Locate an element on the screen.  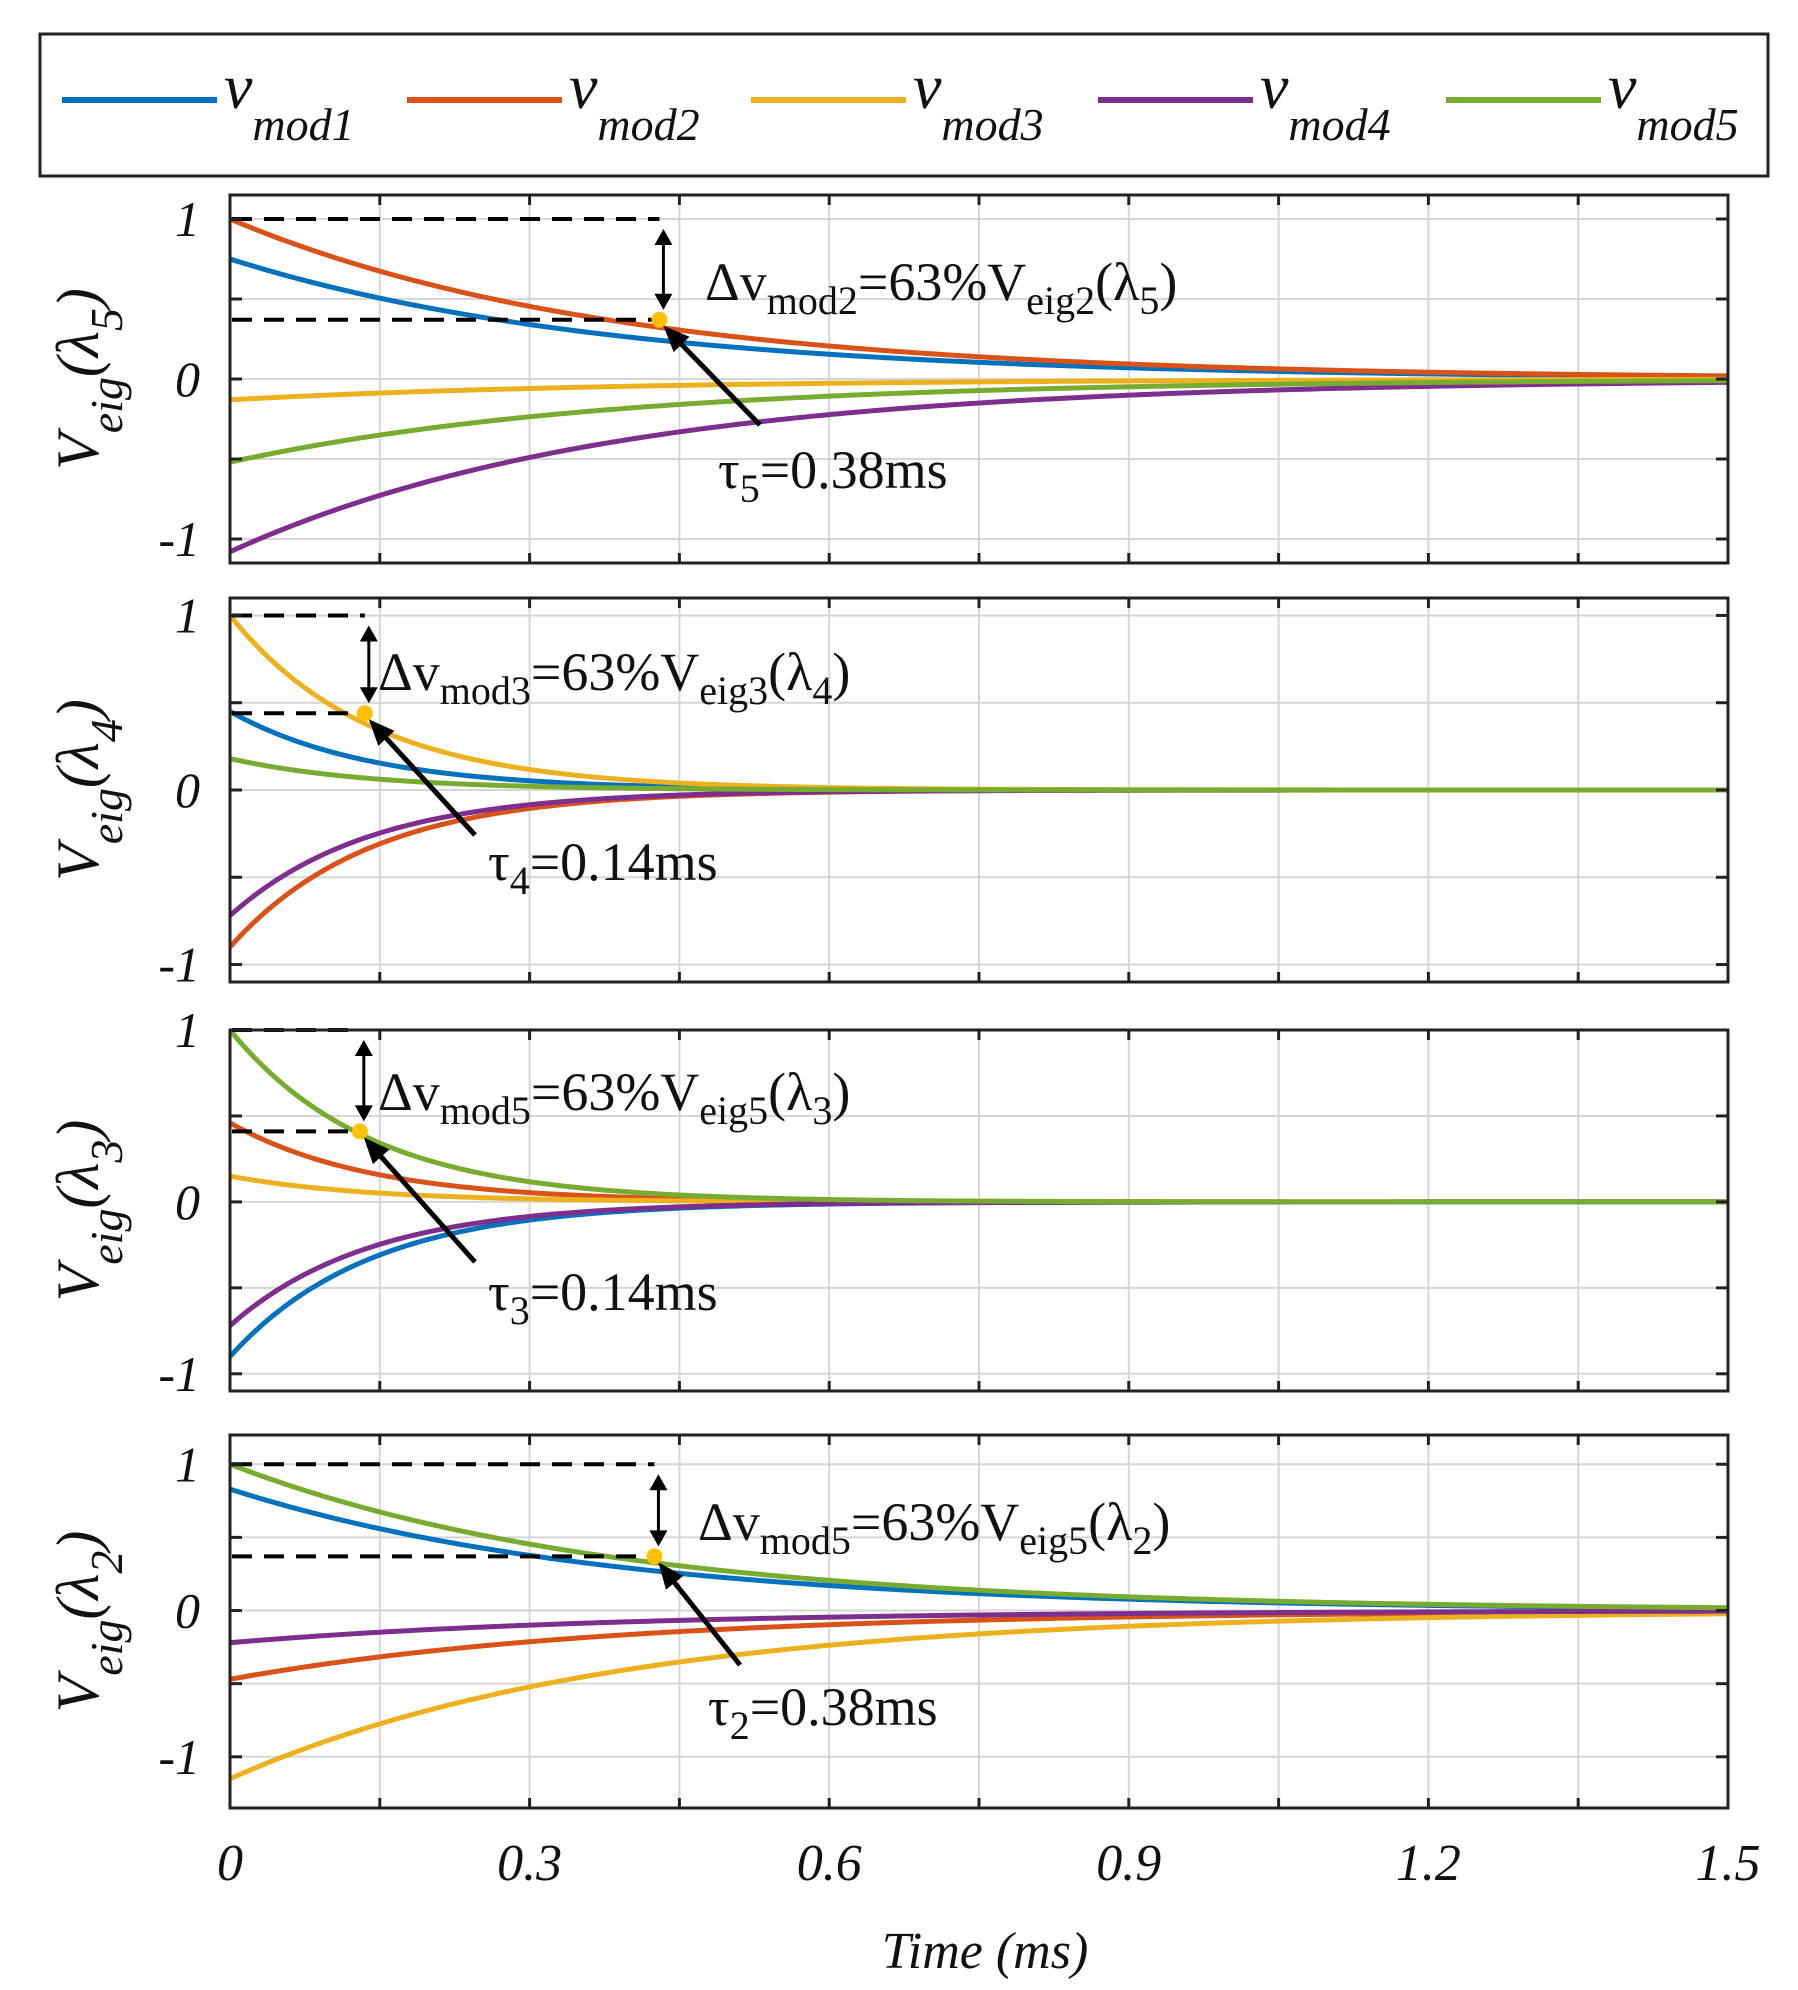
legend-label-mod1: vmod1 is located at coordinates (289, 100).